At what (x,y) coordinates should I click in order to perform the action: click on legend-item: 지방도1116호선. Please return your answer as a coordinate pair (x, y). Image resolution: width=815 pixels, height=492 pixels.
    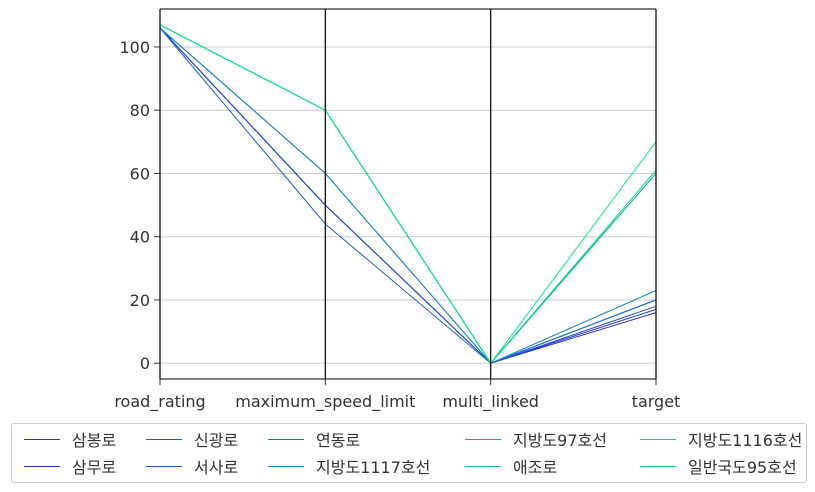
    Looking at the image, I should click on (721, 439).